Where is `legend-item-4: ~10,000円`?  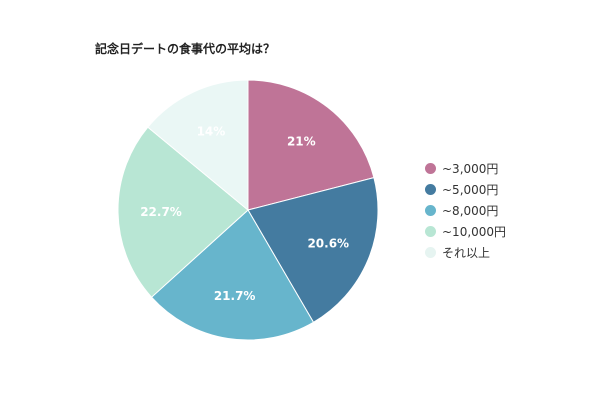 legend-item-4: ~10,000円 is located at coordinates (465, 231).